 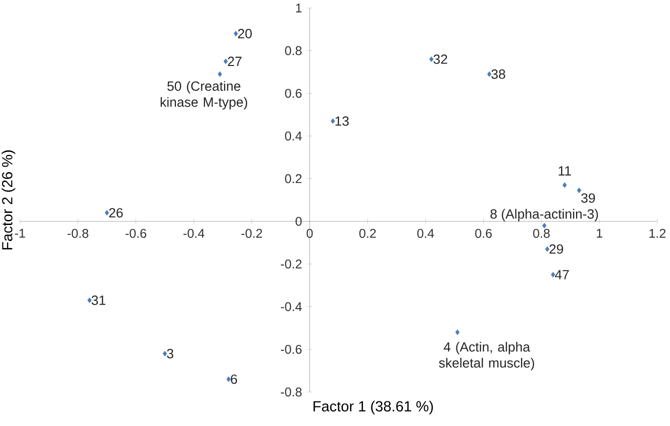 What do you see at coordinates (234, 379) in the screenshot?
I see `annotation: 6` at bounding box center [234, 379].